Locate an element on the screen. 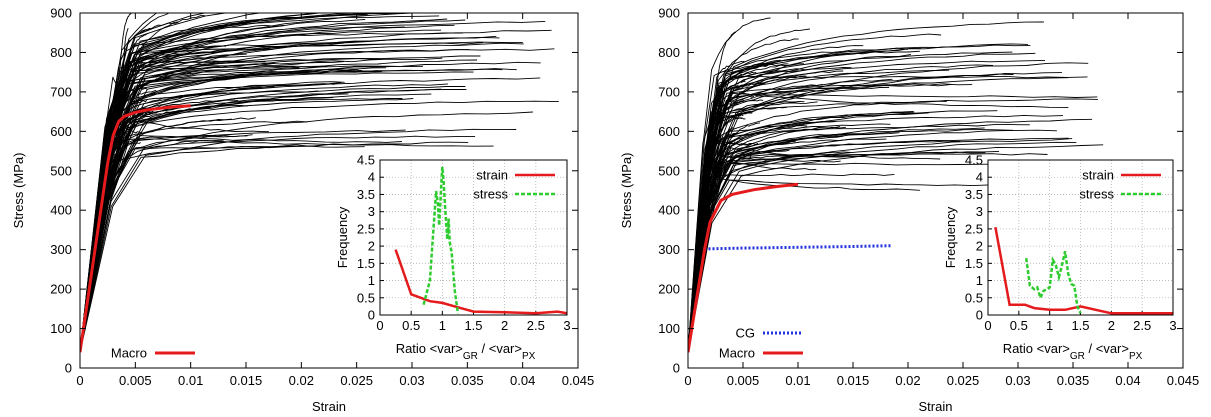  x-tick-label: 0.04 is located at coordinates (522, 380).